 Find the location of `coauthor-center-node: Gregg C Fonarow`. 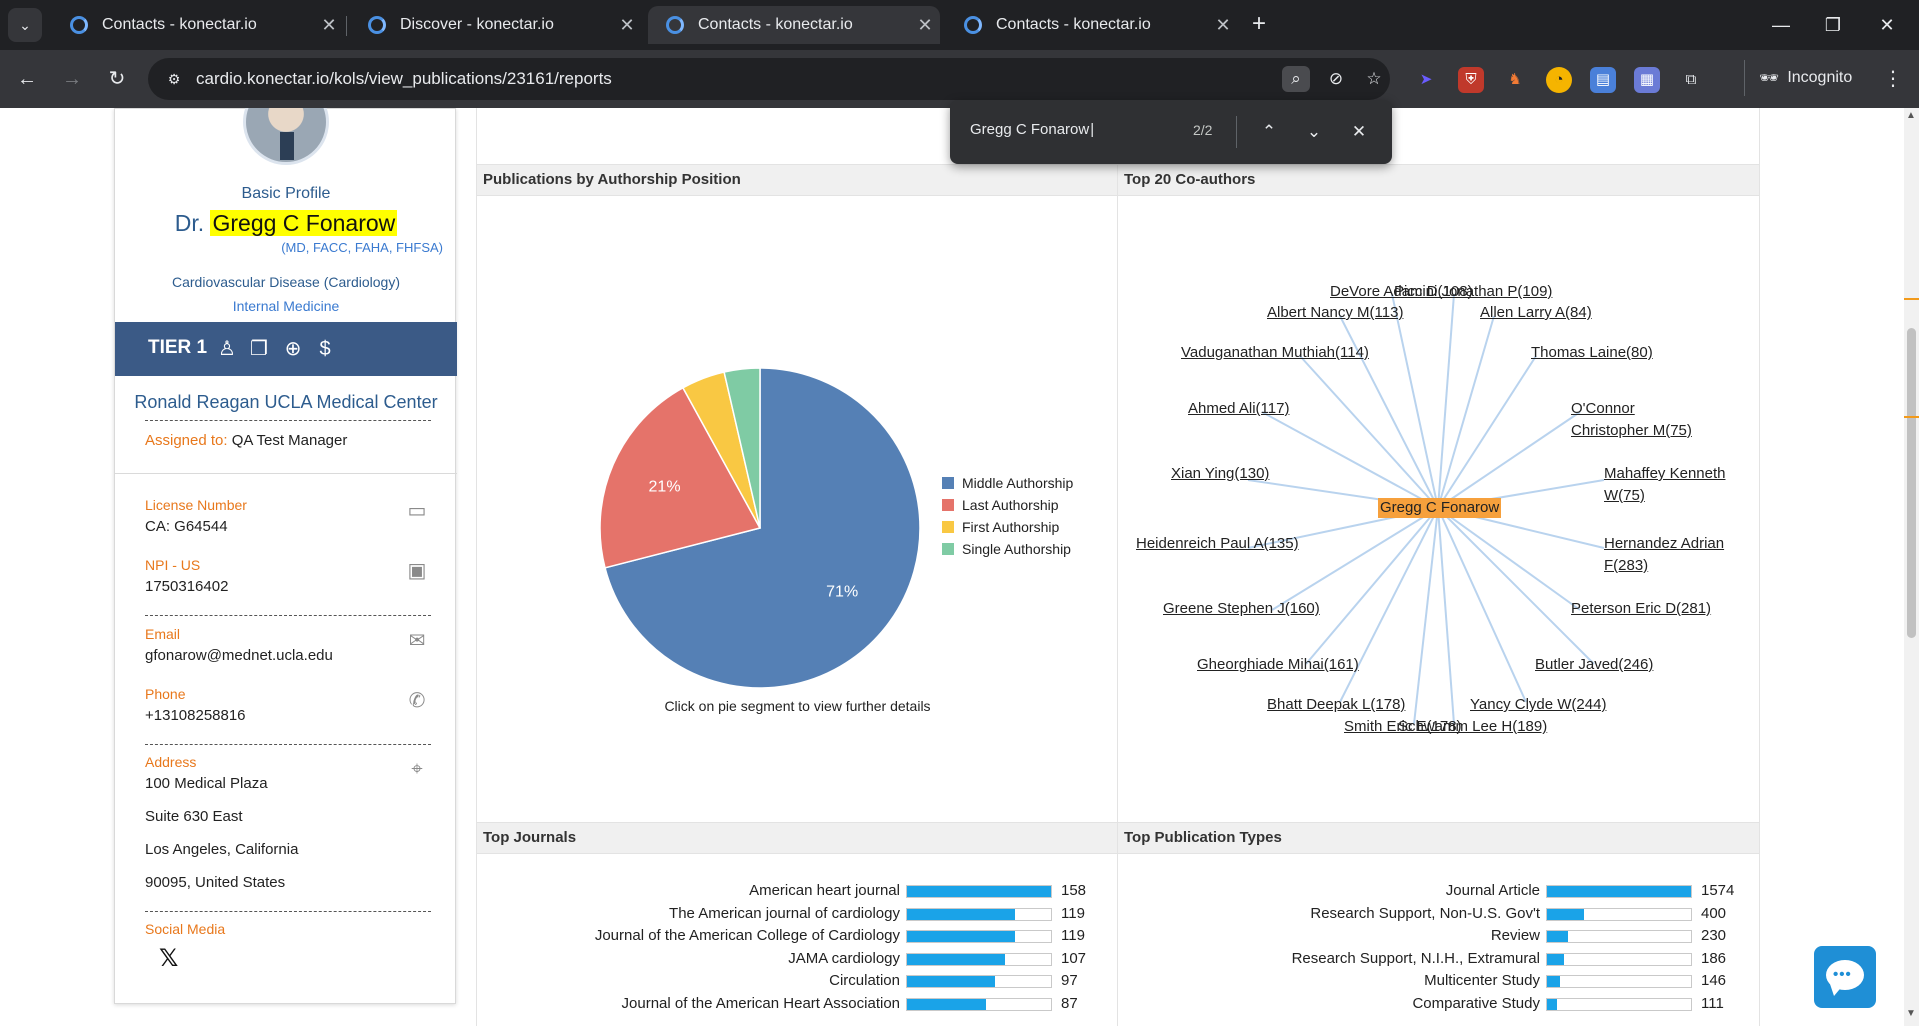

coauthor-center-node: Gregg C Fonarow is located at coordinates (1440, 508).